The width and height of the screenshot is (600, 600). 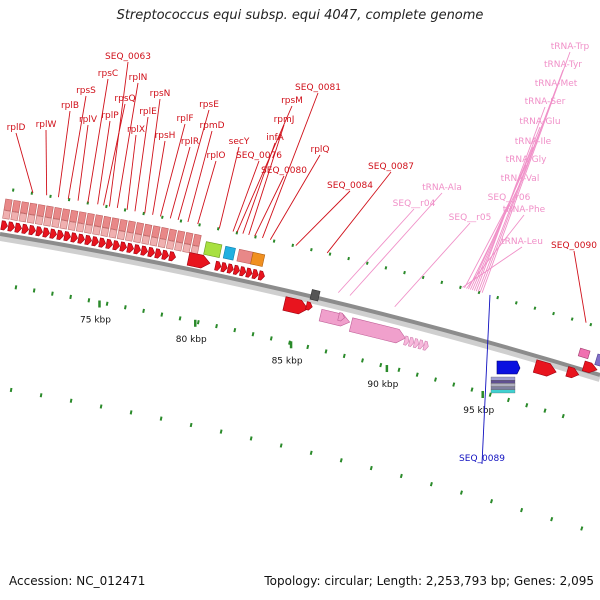 What do you see at coordinates (350, 186) in the screenshot?
I see `gene-label: SEQ_0084` at bounding box center [350, 186].